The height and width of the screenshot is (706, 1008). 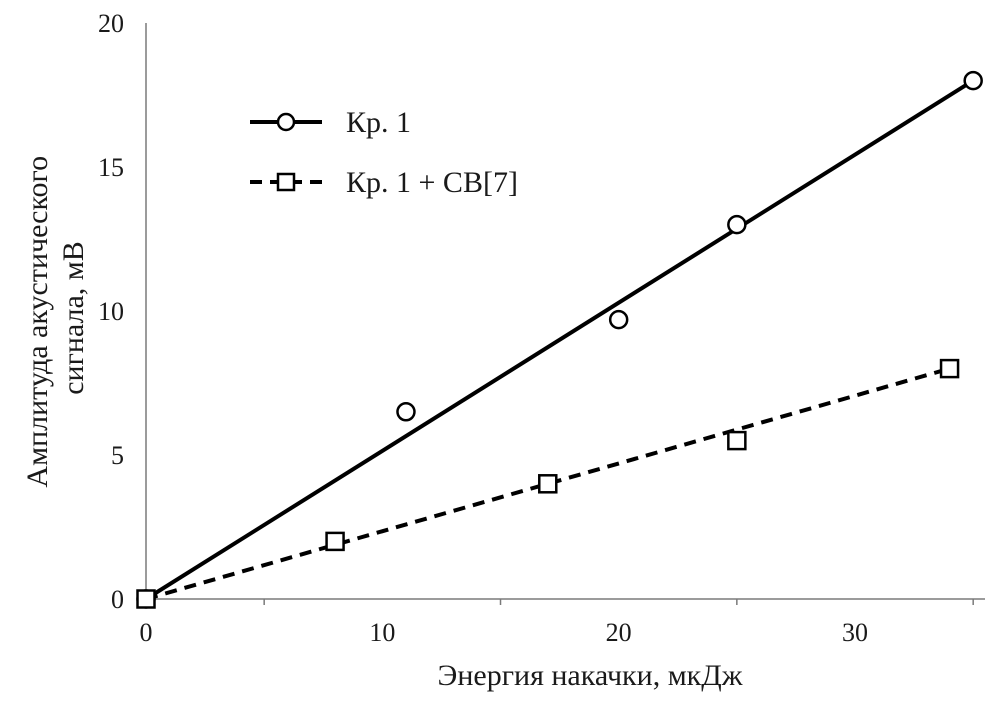 I want to click on legend-circle-marker, so click(x=286, y=122).